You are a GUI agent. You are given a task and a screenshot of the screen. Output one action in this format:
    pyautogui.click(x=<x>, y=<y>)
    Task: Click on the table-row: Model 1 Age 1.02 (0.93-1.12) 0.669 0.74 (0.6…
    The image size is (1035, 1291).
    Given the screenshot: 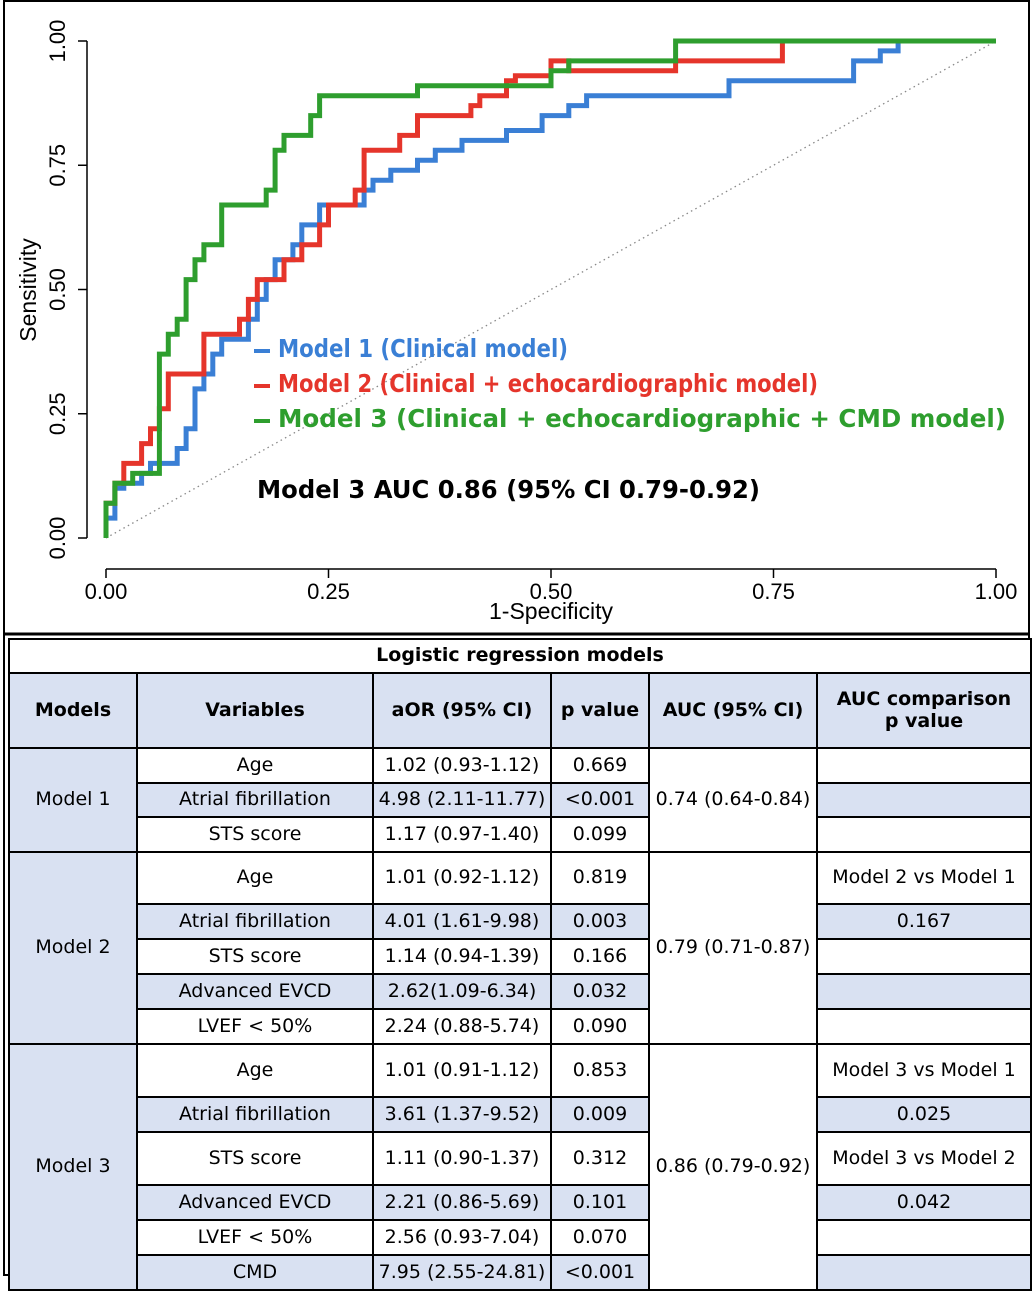 What is the action you would take?
    pyautogui.click(x=520, y=800)
    